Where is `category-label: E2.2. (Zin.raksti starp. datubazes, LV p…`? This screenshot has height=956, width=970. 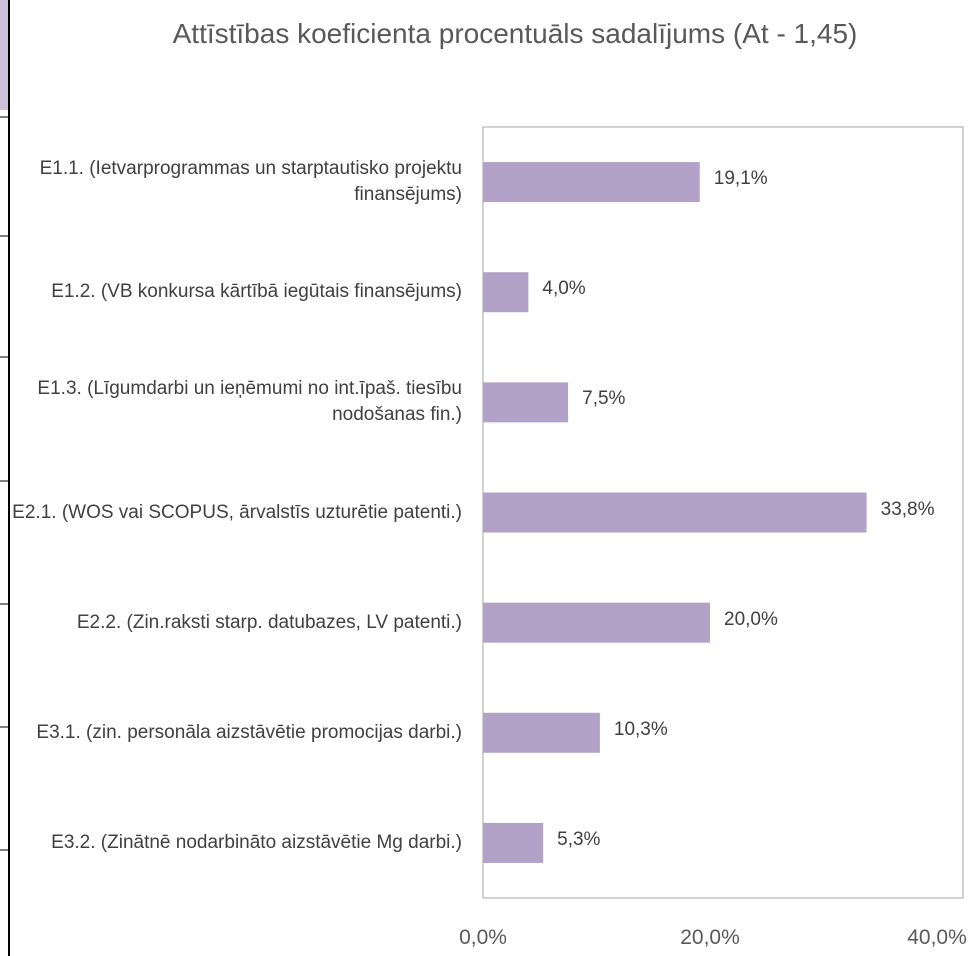 category-label: E2.2. (Zin.raksti starp. datubazes, LV p… is located at coordinates (269, 622).